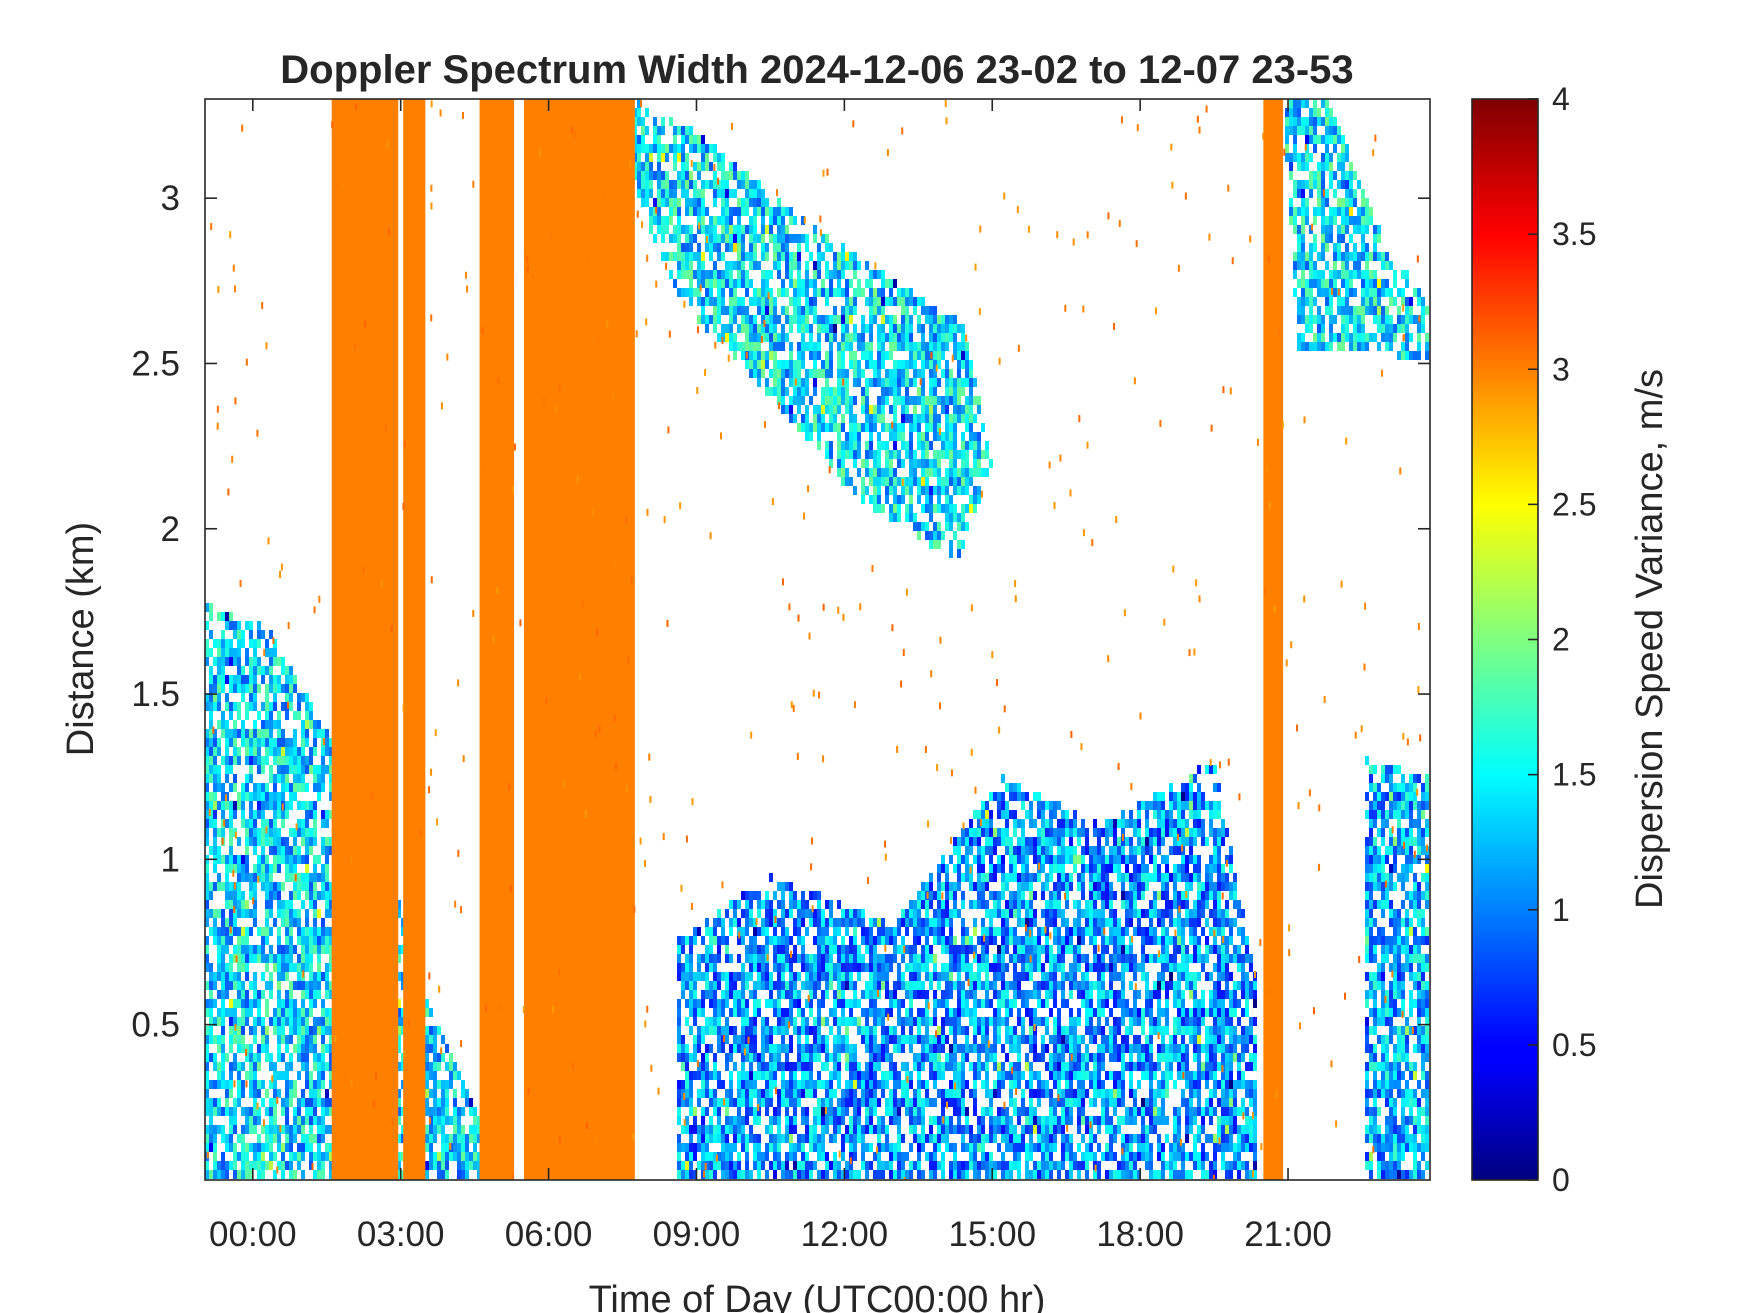 The width and height of the screenshot is (1750, 1313). I want to click on y-tick-label: 1, so click(170, 859).